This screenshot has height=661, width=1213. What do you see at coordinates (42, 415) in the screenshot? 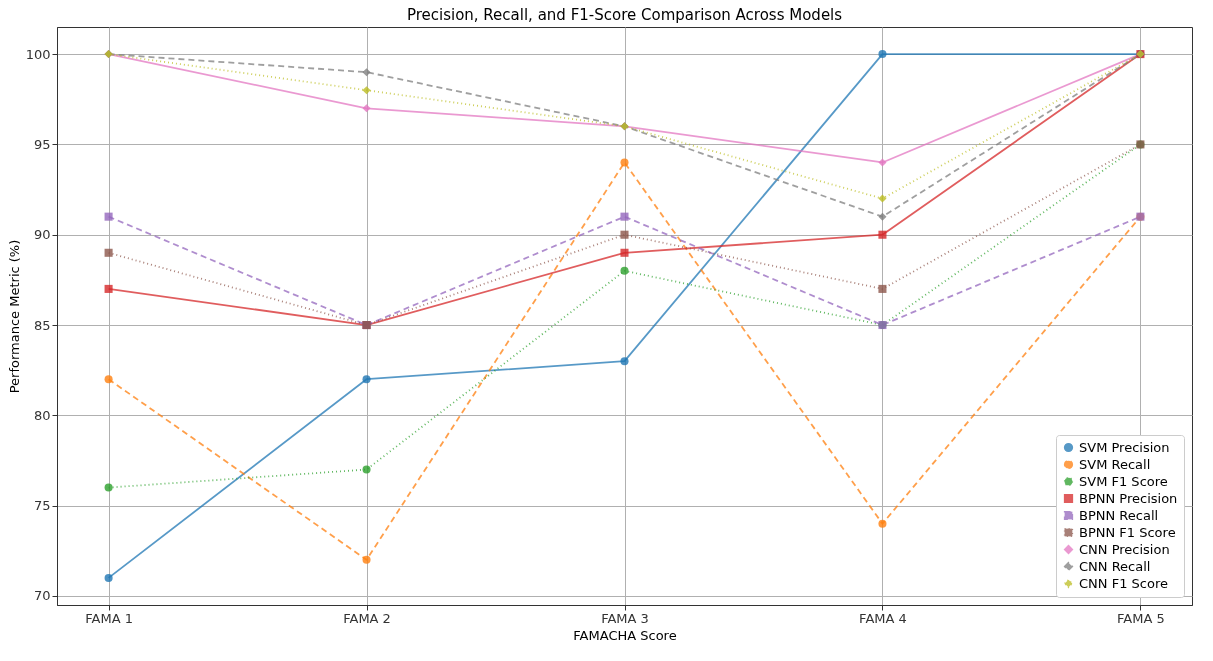
I see `y-tick-label: 80` at bounding box center [42, 415].